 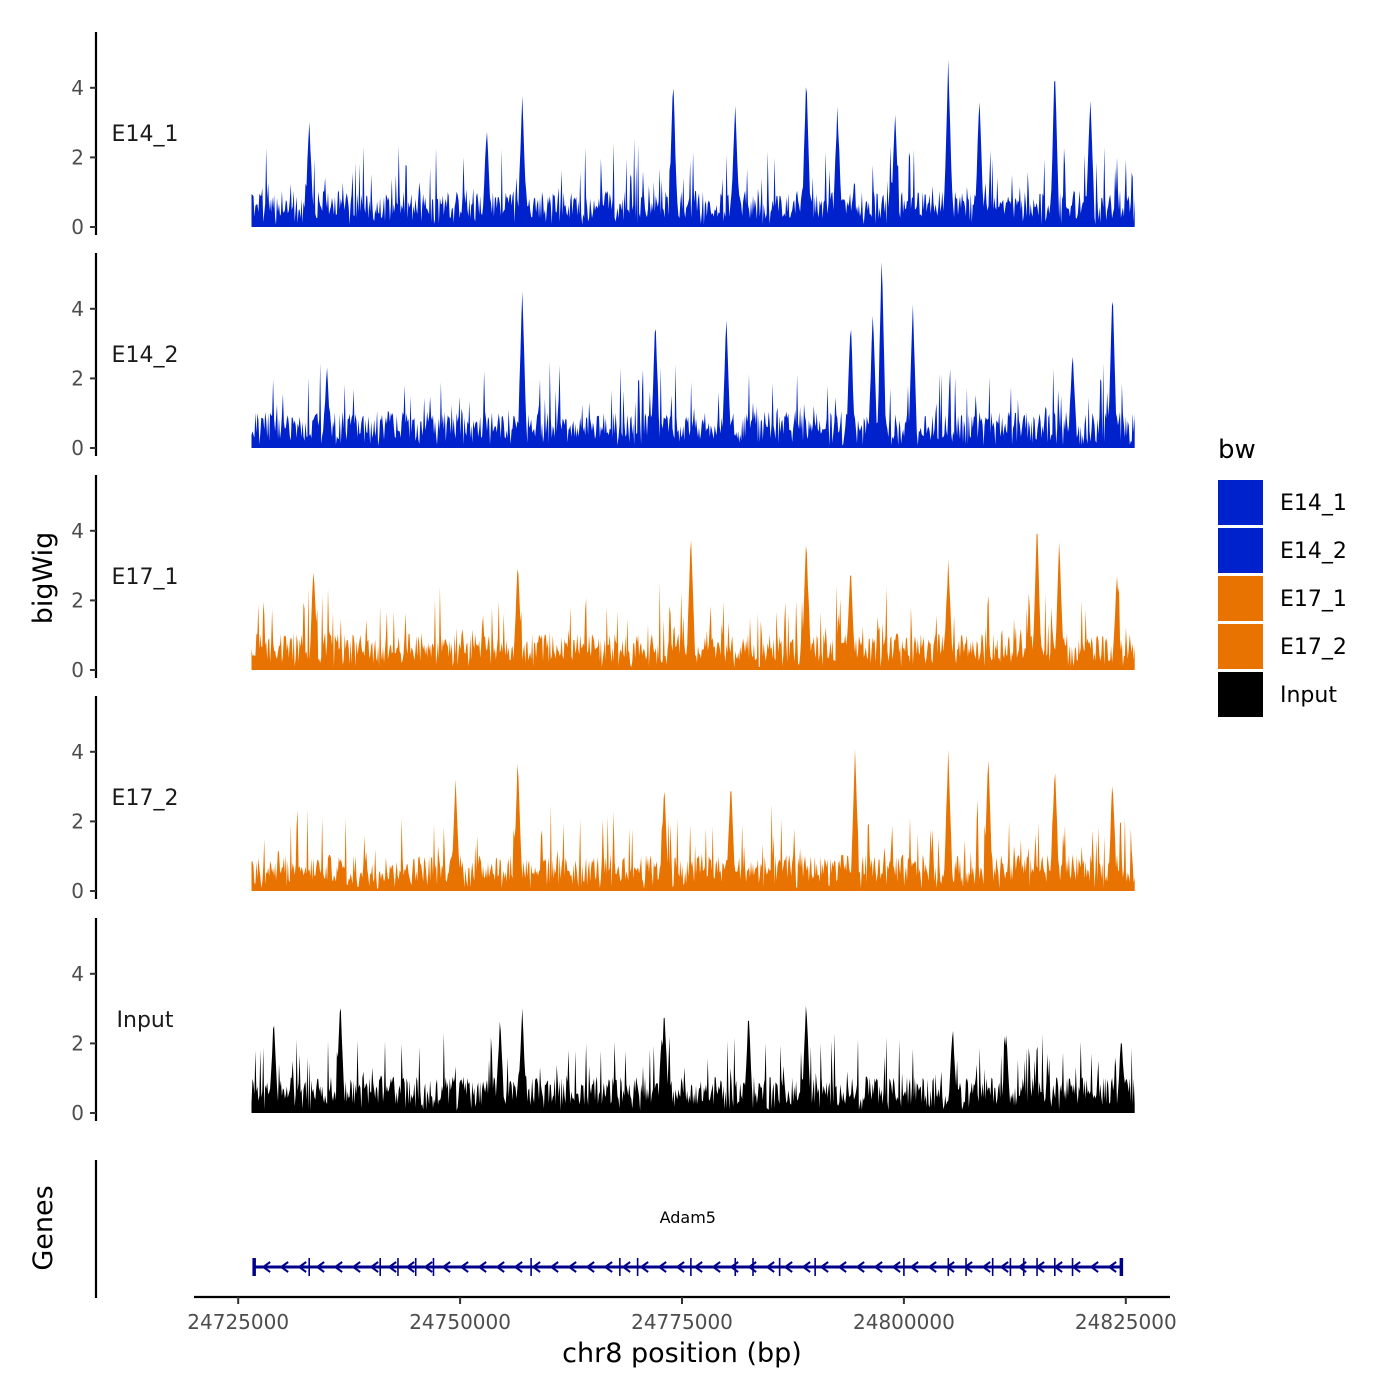 I want to click on track-e14-2: 0 2 4 E14_2, so click(x=603, y=356).